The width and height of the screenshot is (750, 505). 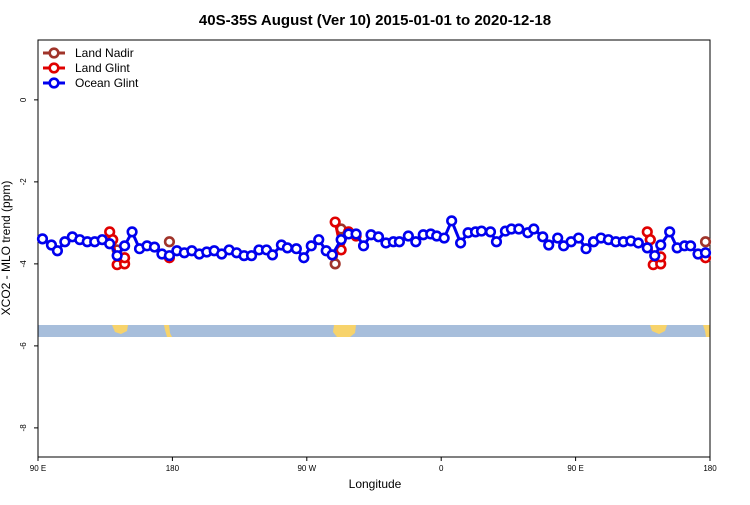 What do you see at coordinates (104, 53) in the screenshot?
I see `legend-label: Land Nadir` at bounding box center [104, 53].